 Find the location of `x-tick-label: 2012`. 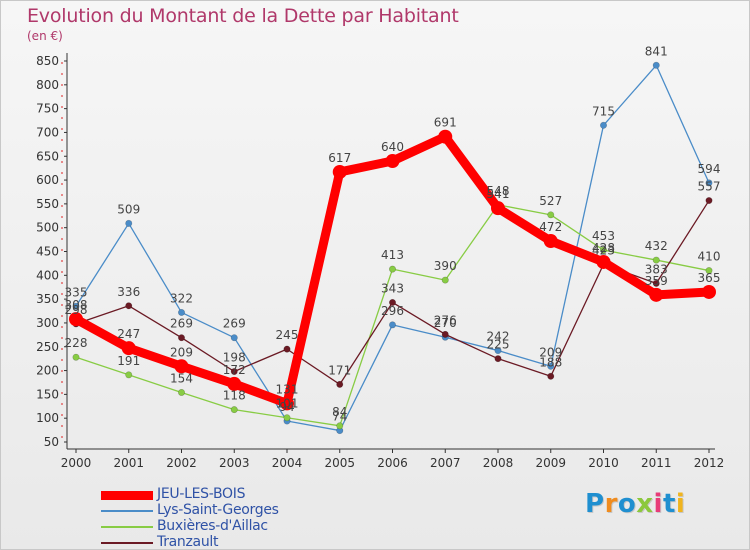

x-tick-label: 2012 is located at coordinates (709, 463).